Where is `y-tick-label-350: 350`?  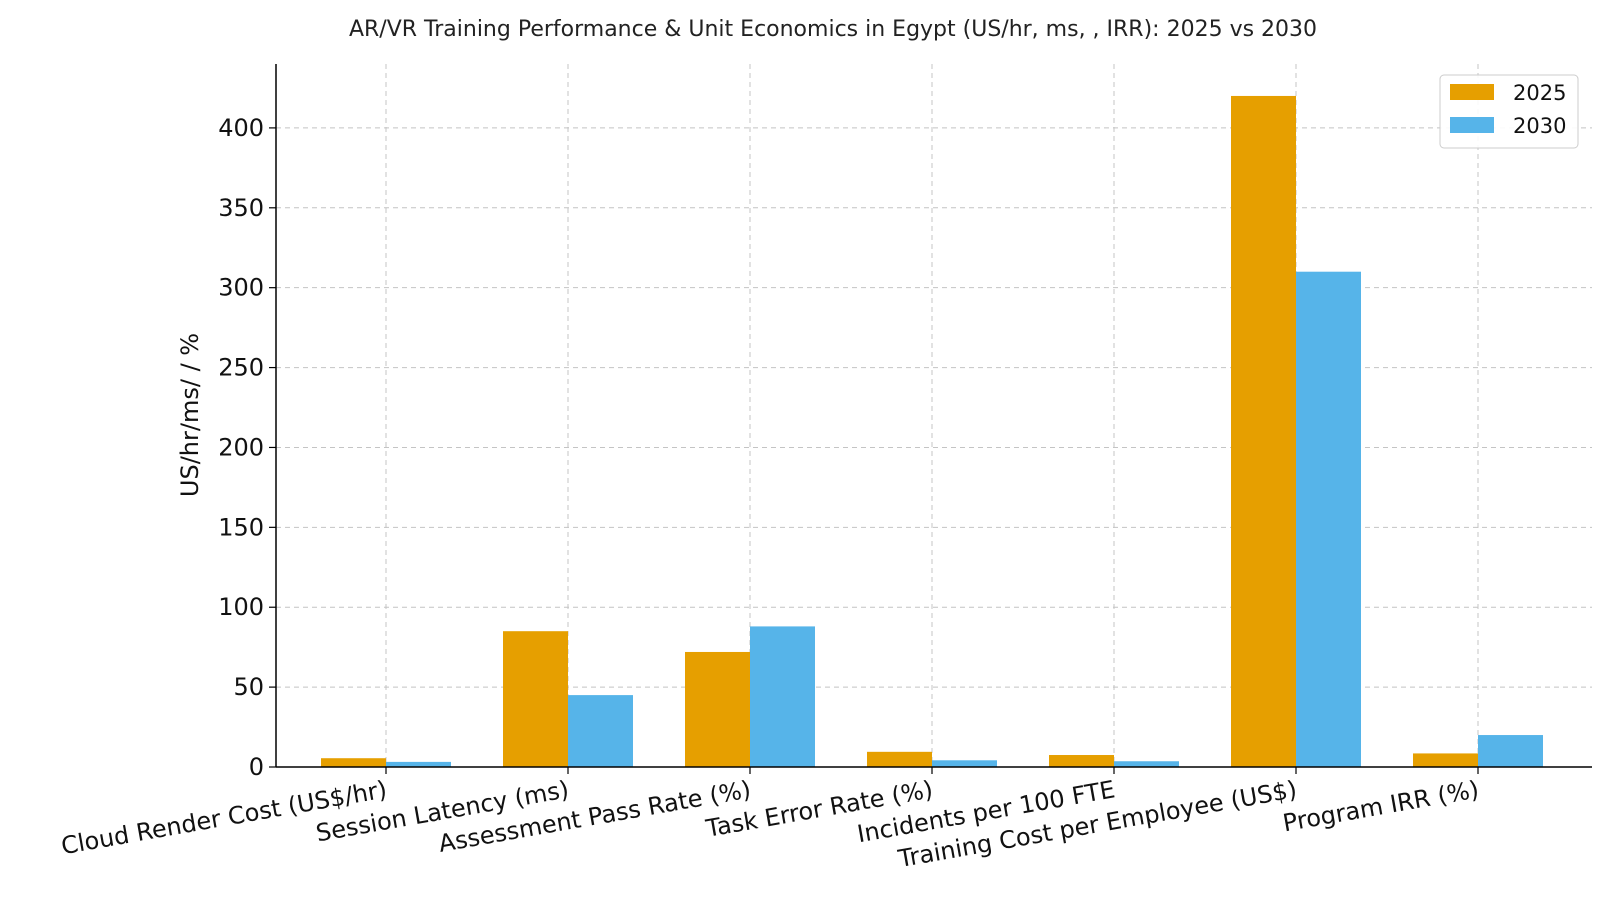 y-tick-label-350: 350 is located at coordinates (241, 208).